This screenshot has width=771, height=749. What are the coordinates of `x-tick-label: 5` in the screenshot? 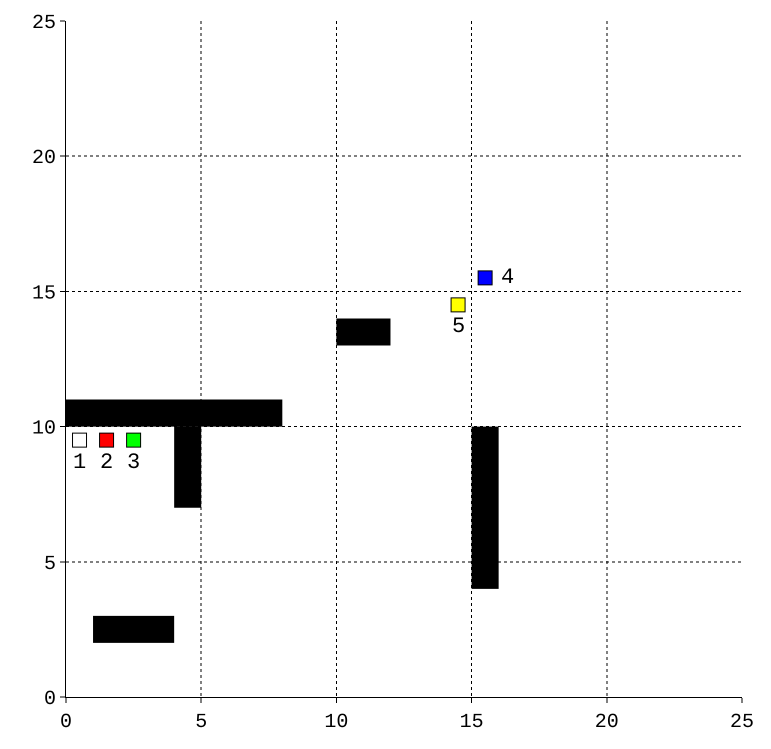 It's located at (201, 722).